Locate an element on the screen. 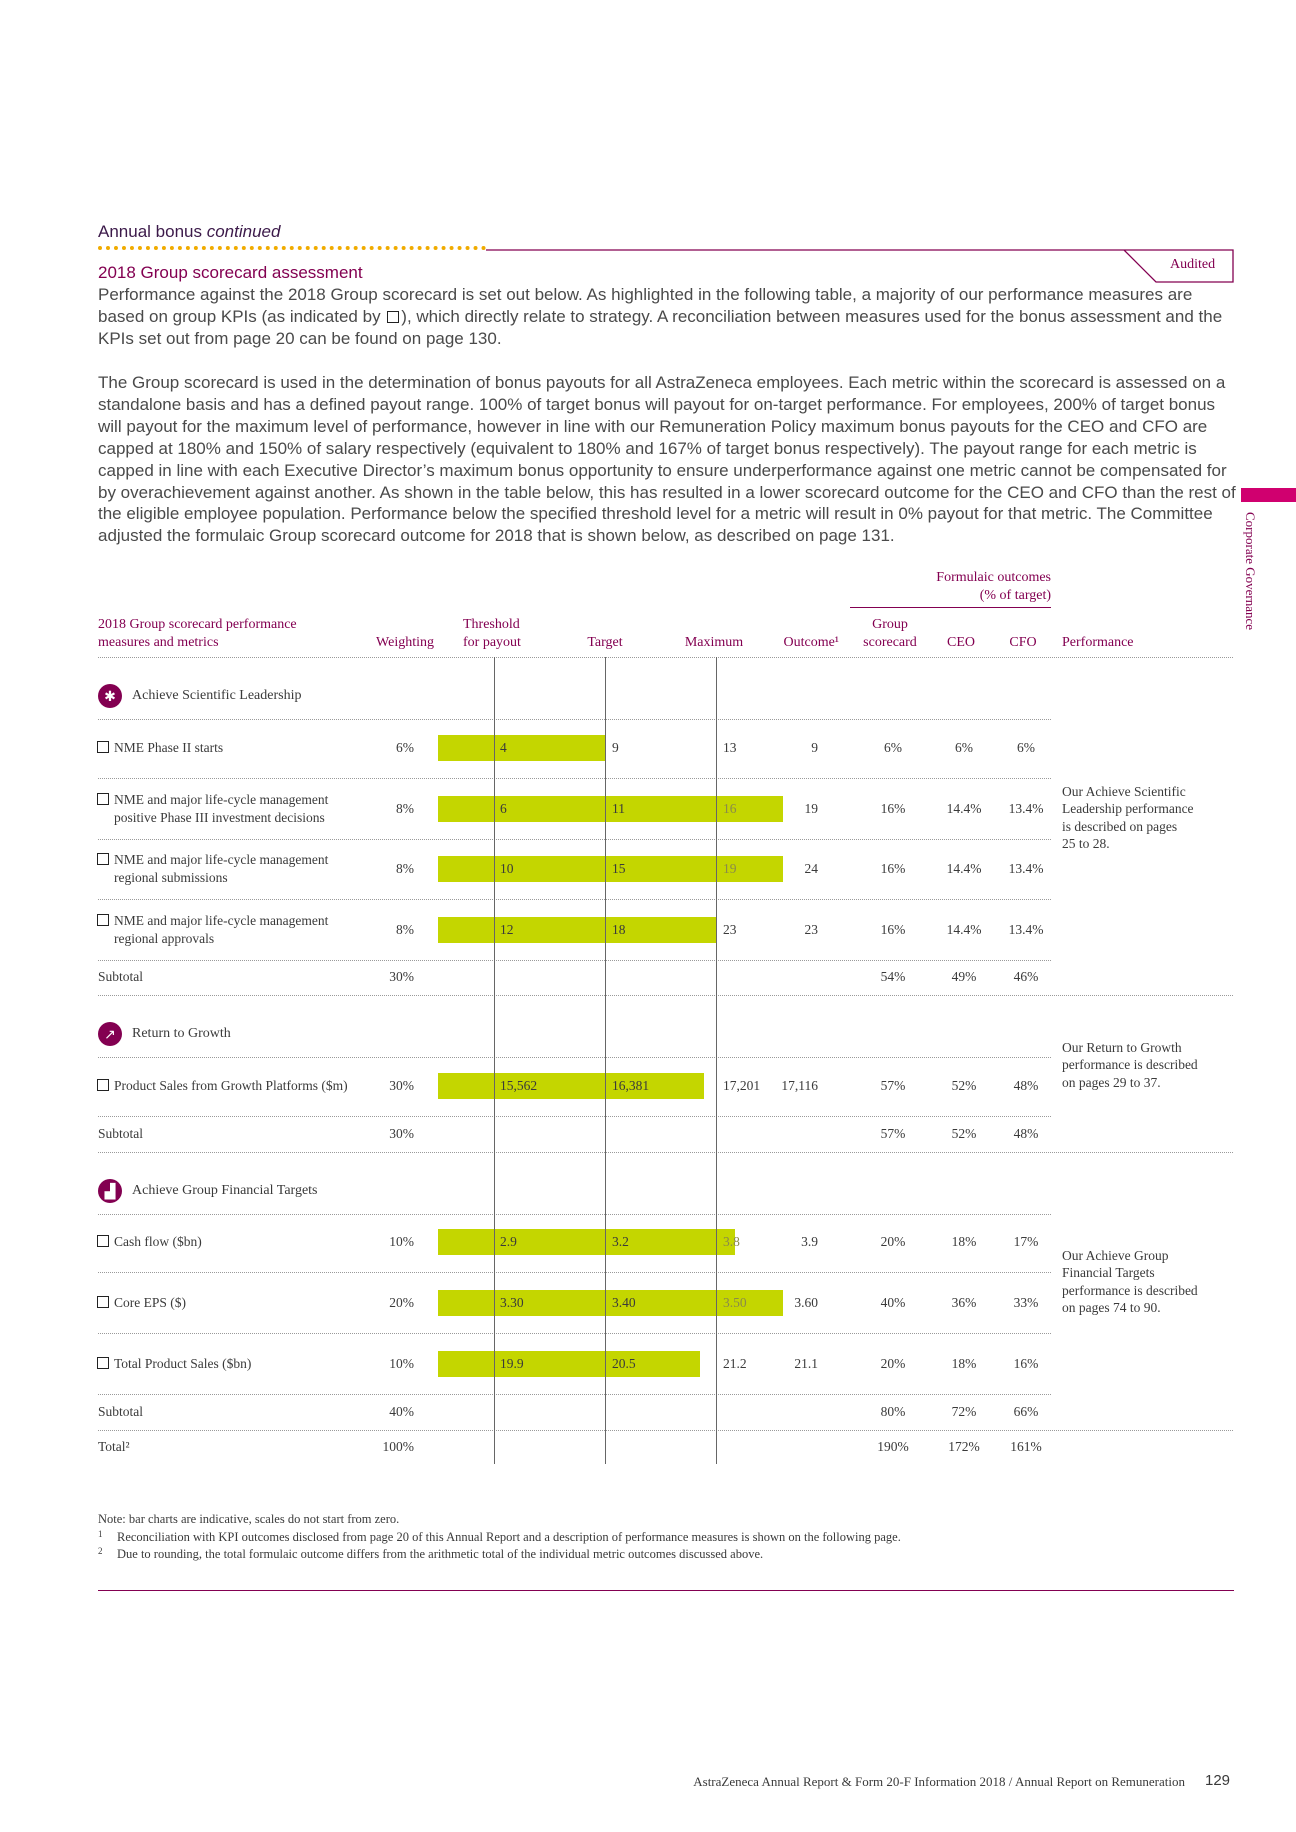 This screenshot has height=1832, width=1296. cfo-outcome: 6% is located at coordinates (1026, 747).